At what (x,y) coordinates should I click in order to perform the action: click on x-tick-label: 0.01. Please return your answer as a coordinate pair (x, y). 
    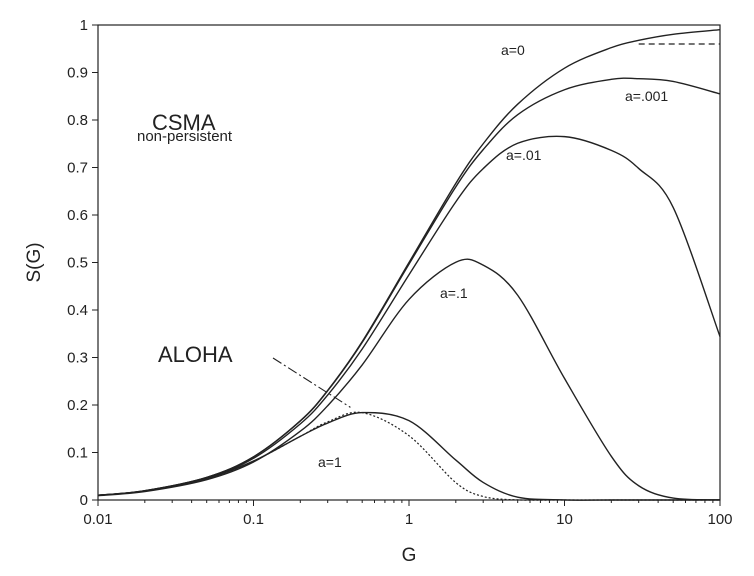
    Looking at the image, I should click on (97, 519).